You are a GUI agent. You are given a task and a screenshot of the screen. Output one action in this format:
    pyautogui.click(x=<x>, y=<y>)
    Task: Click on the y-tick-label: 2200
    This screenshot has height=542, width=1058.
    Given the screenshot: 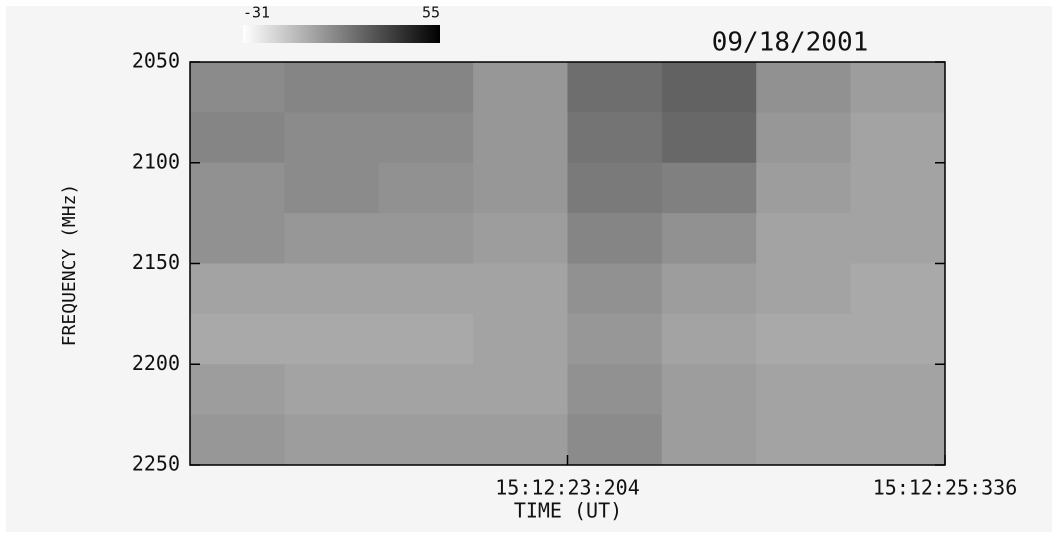 What is the action you would take?
    pyautogui.click(x=156, y=363)
    